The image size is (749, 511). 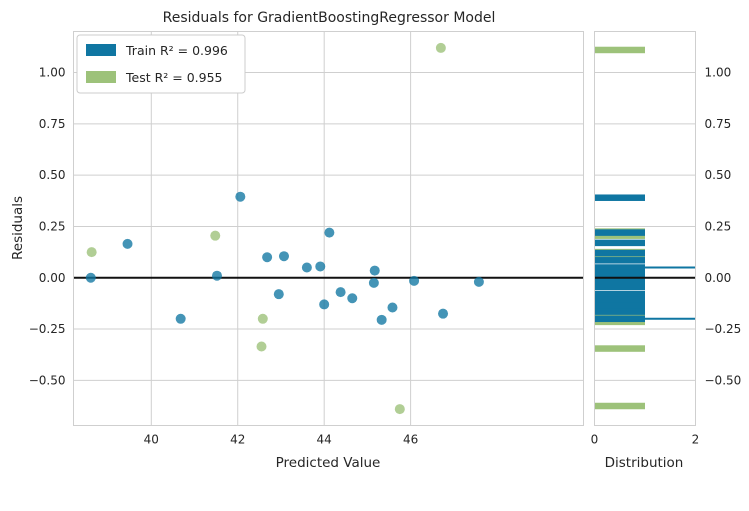 I want to click on legend: Train R² = 0.996 Test R² = 0.955, so click(x=161, y=64).